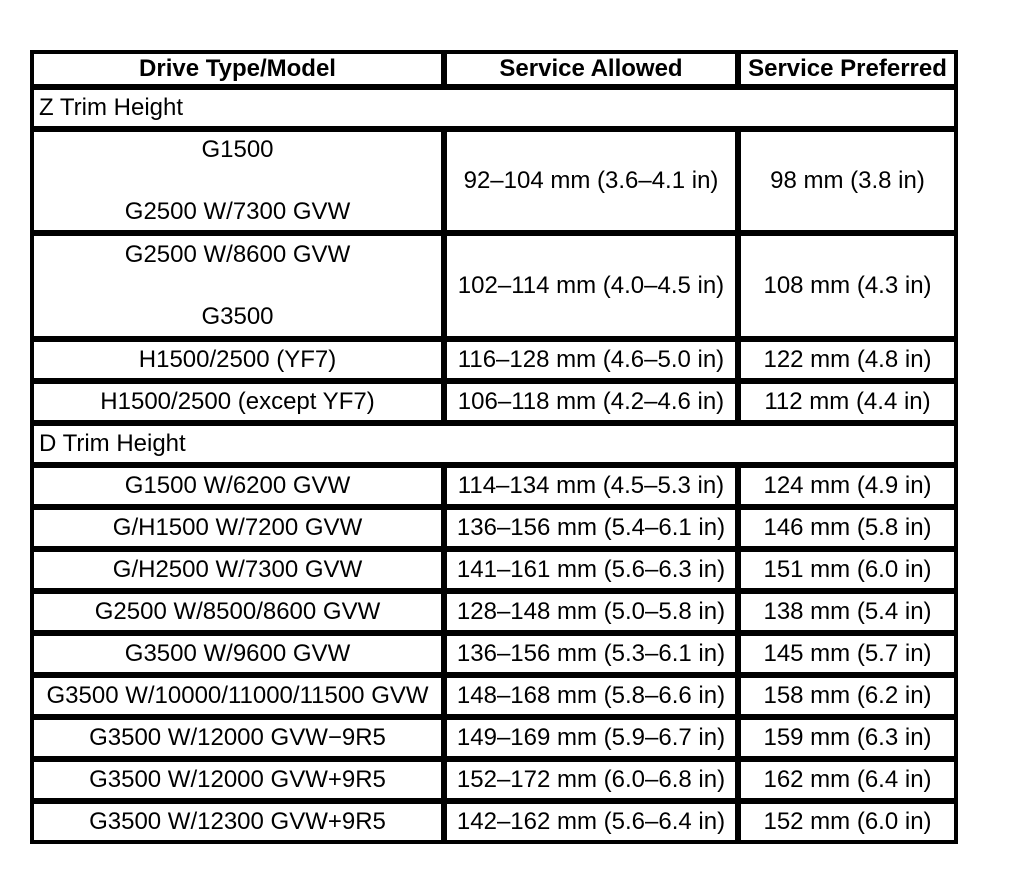 This screenshot has width=1024, height=870. I want to click on model-line-bottom: G3500, so click(237, 316).